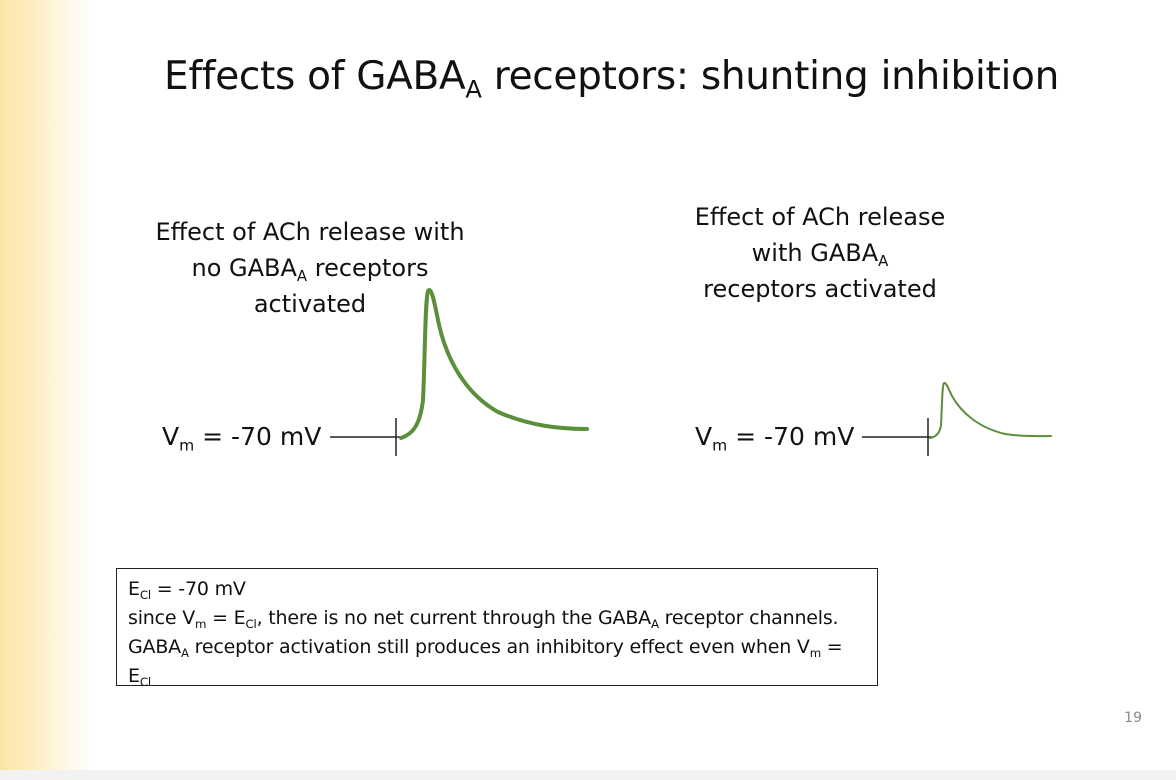 This screenshot has height=780, width=1176. I want to click on left-caption-line1: Effect of ACh release with, so click(310, 232).